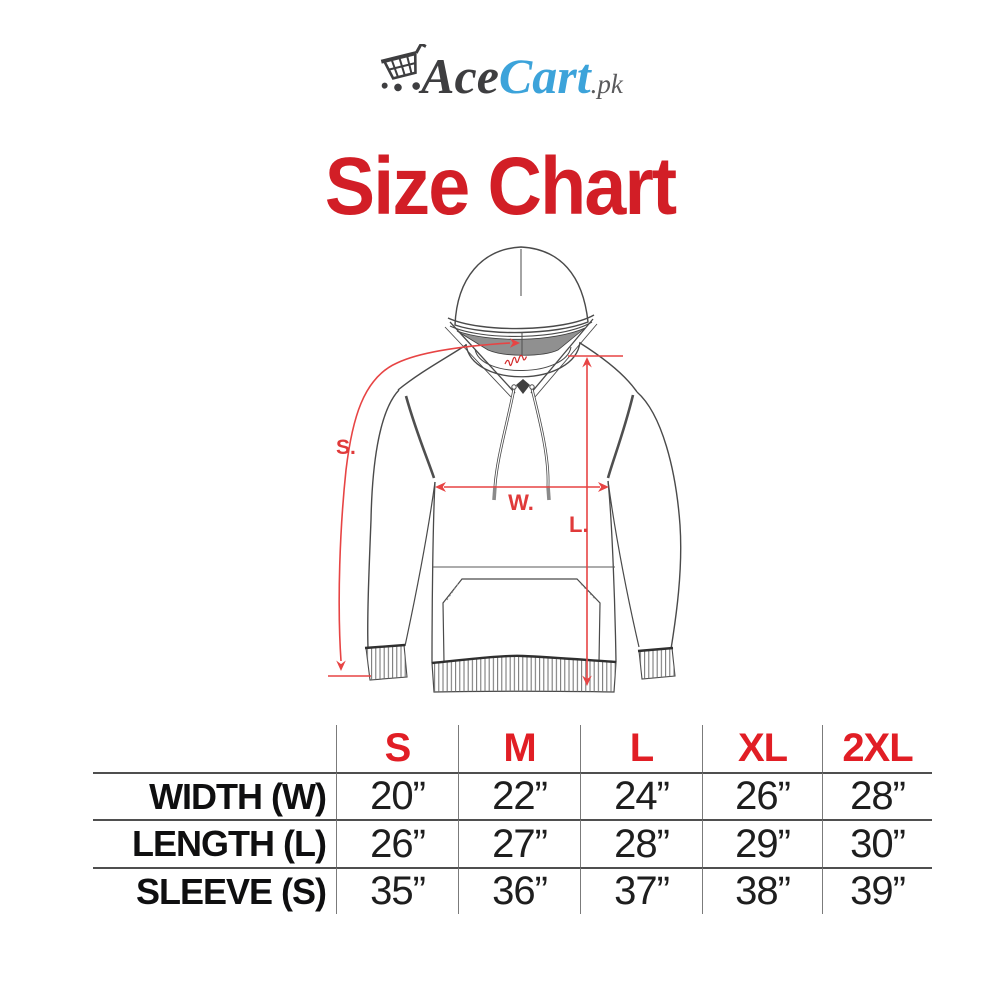 Image resolution: width=1000 pixels, height=1000 pixels. What do you see at coordinates (403, 68) in the screenshot?
I see `shopping-cart-icon` at bounding box center [403, 68].